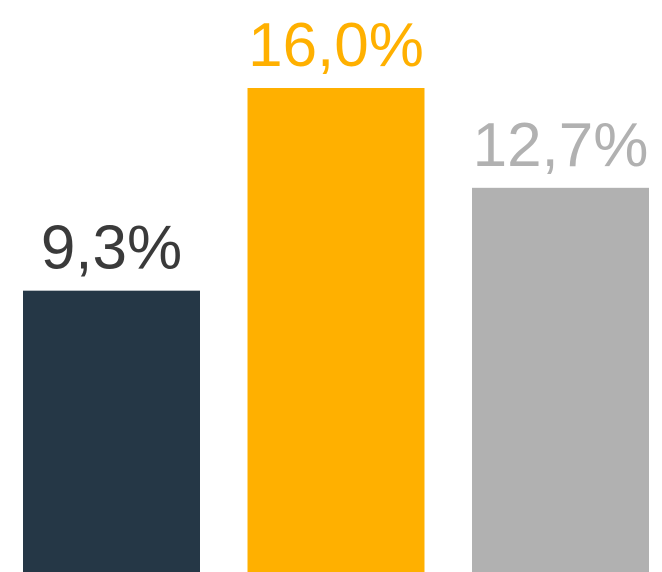 Image resolution: width=662 pixels, height=572 pixels. Describe the element at coordinates (561, 145) in the screenshot. I see `value-label: 12,7%` at that location.